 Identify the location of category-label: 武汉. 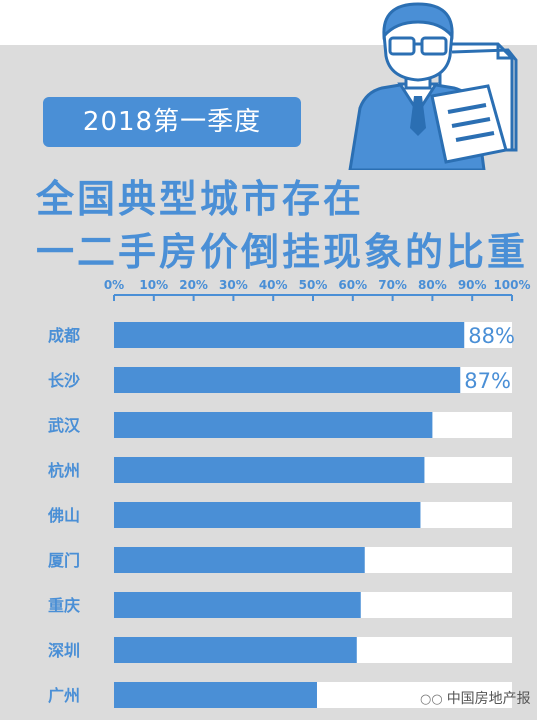
(64, 425).